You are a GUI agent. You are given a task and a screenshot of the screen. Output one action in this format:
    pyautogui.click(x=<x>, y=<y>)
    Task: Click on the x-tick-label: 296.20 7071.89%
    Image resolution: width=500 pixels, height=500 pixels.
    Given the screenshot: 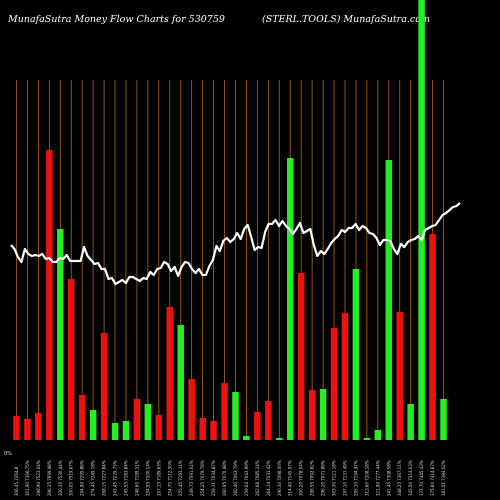 What is the action you would take?
    pyautogui.click(x=323, y=478)
    